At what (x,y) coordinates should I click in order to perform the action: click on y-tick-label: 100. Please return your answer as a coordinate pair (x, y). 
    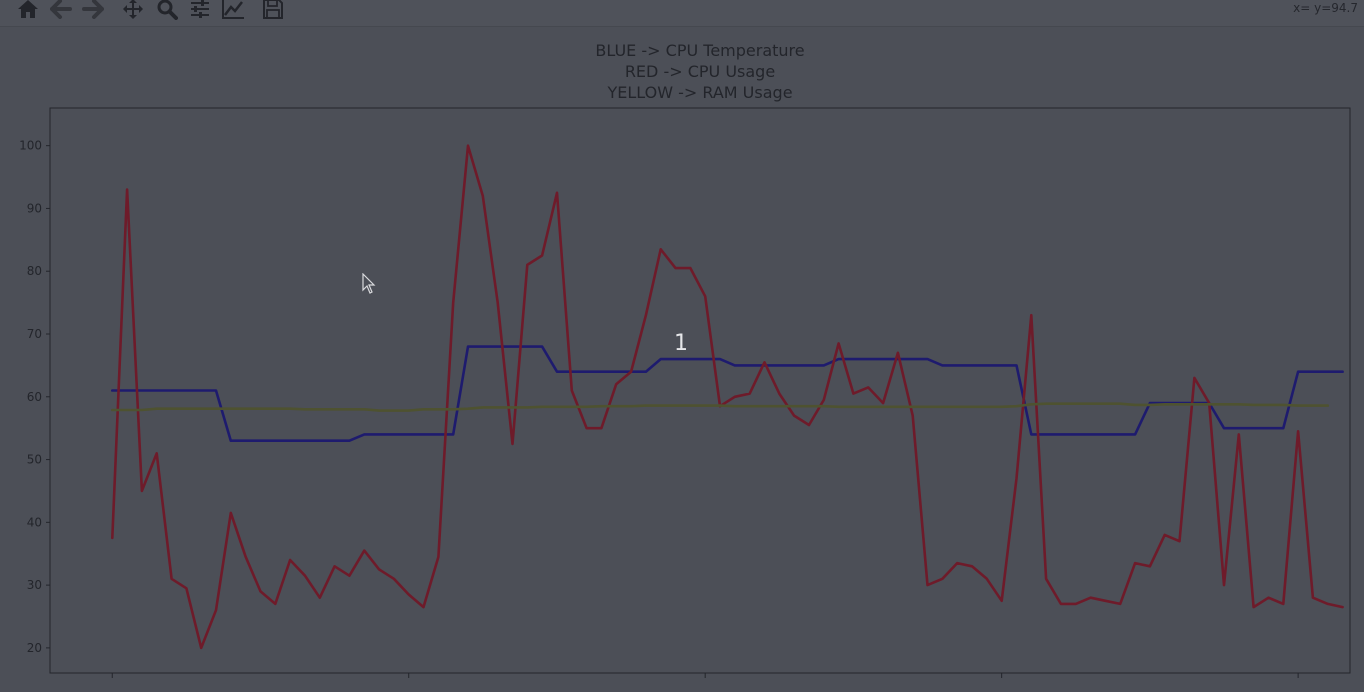
    Looking at the image, I should click on (30, 146).